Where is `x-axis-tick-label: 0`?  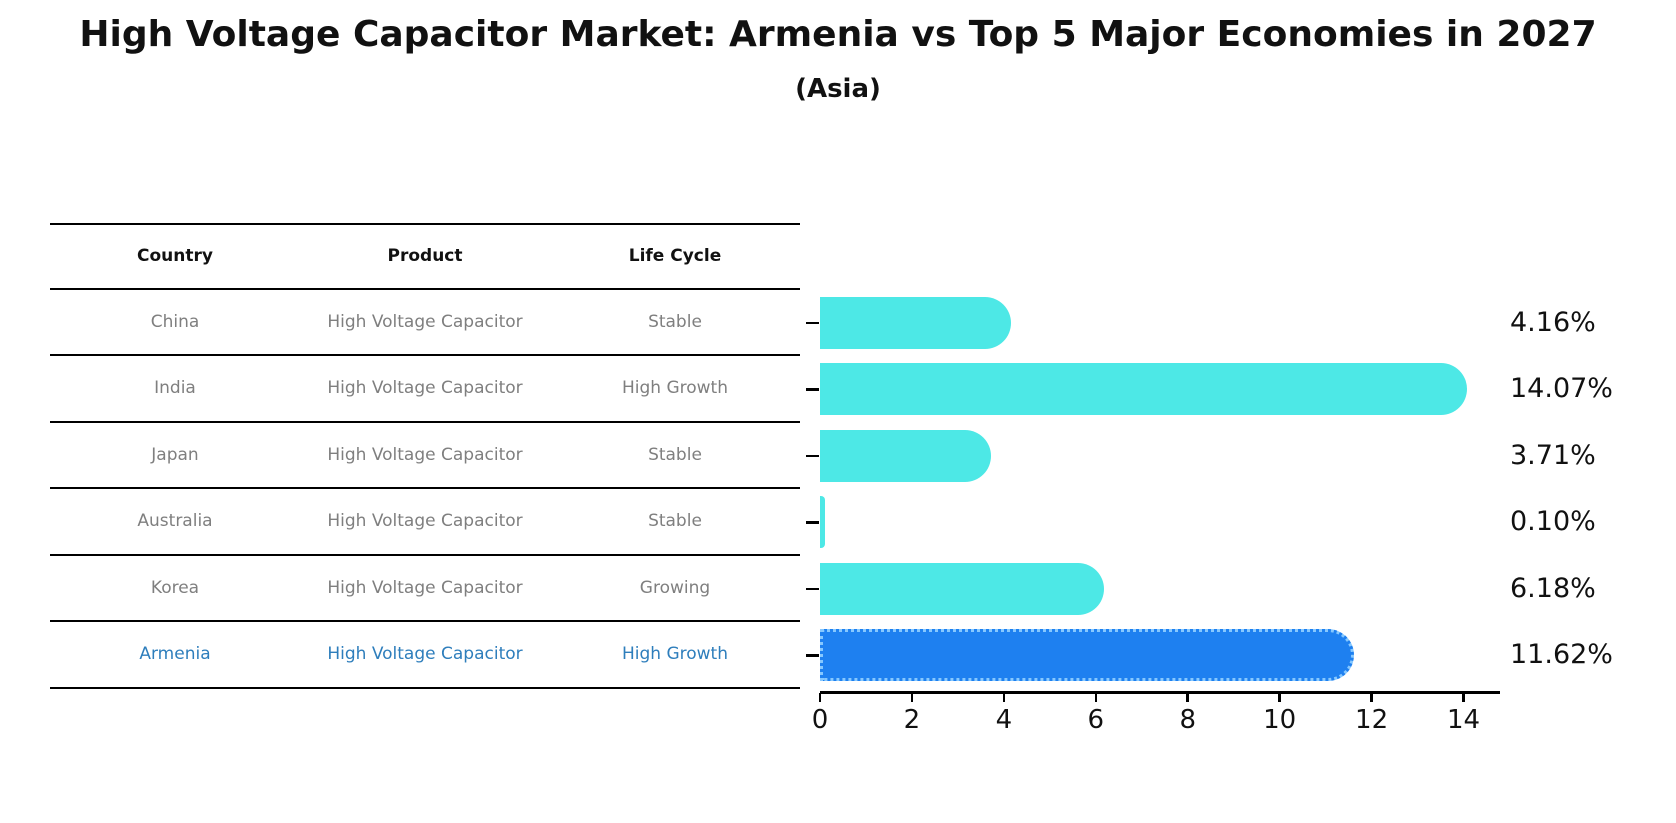 x-axis-tick-label: 0 is located at coordinates (820, 720).